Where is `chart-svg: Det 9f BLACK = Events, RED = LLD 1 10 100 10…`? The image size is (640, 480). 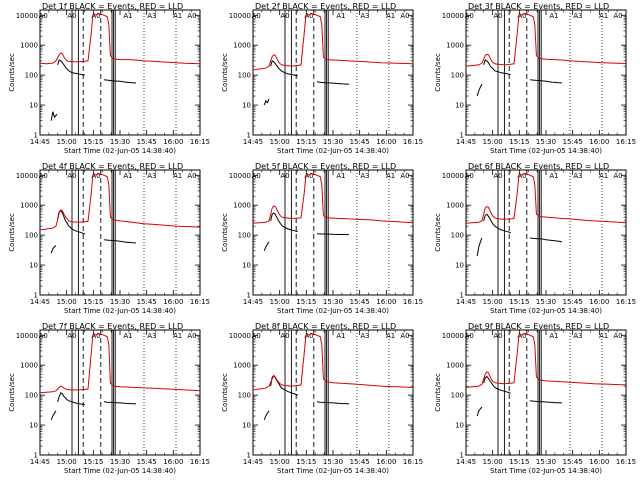 chart-svg: Det 9f BLACK = Events, RED = LLD 1 10 100 10… is located at coordinates (535, 398).